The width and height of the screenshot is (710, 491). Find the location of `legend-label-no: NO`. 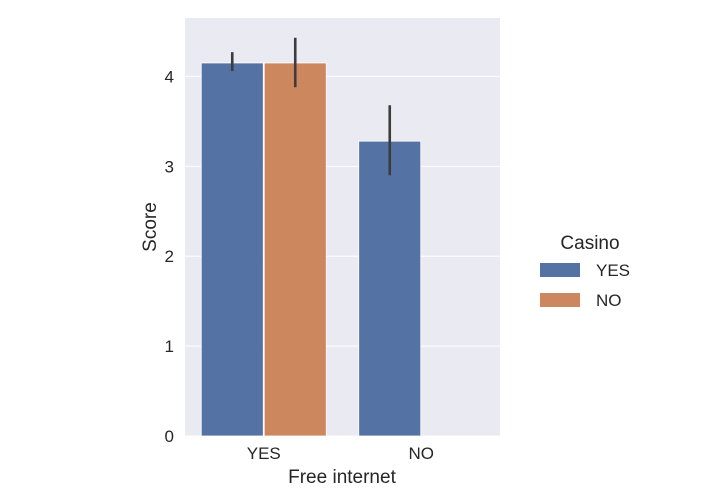

legend-label-no: NO is located at coordinates (609, 300).